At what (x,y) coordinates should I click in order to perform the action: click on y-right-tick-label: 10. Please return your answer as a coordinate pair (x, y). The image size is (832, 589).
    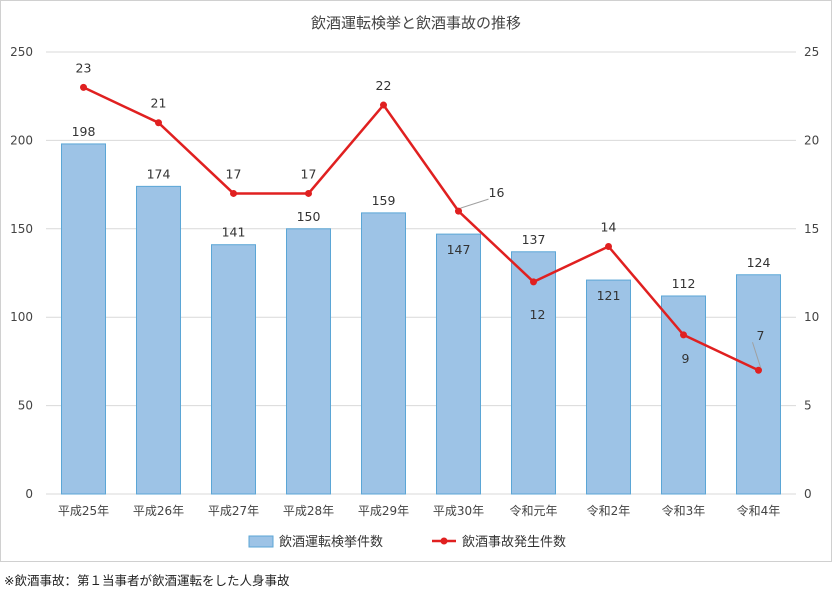
    Looking at the image, I should click on (811, 317).